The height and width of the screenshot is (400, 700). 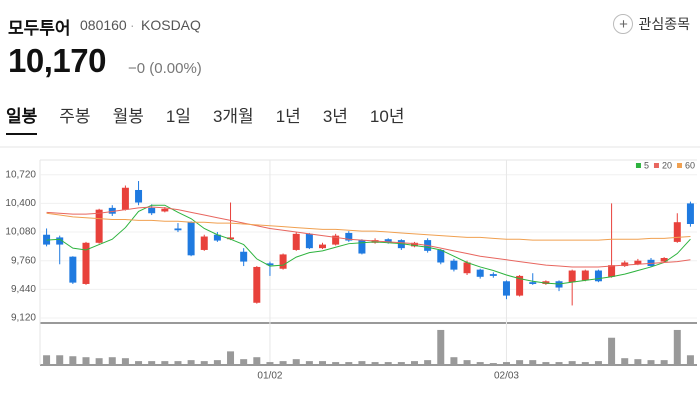 I want to click on period-tab: 10년, so click(x=387, y=116).